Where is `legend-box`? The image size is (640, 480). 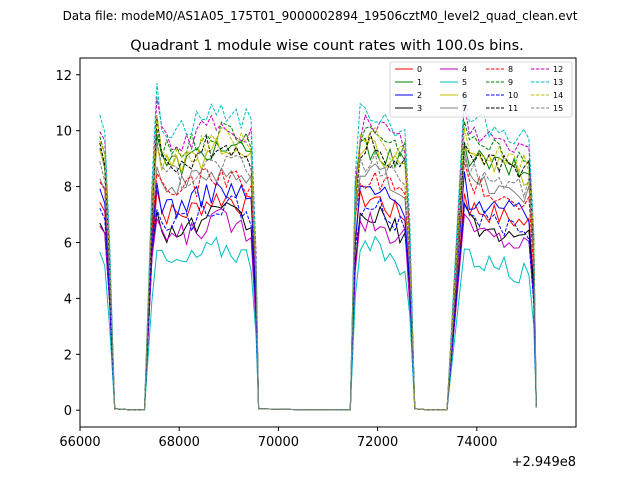 legend-box is located at coordinates (481, 89).